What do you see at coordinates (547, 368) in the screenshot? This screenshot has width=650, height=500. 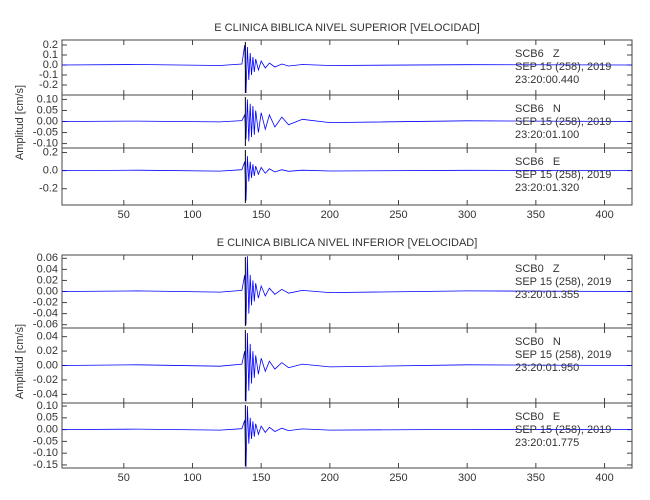 I see `time-label: 23:20:01.950` at bounding box center [547, 368].